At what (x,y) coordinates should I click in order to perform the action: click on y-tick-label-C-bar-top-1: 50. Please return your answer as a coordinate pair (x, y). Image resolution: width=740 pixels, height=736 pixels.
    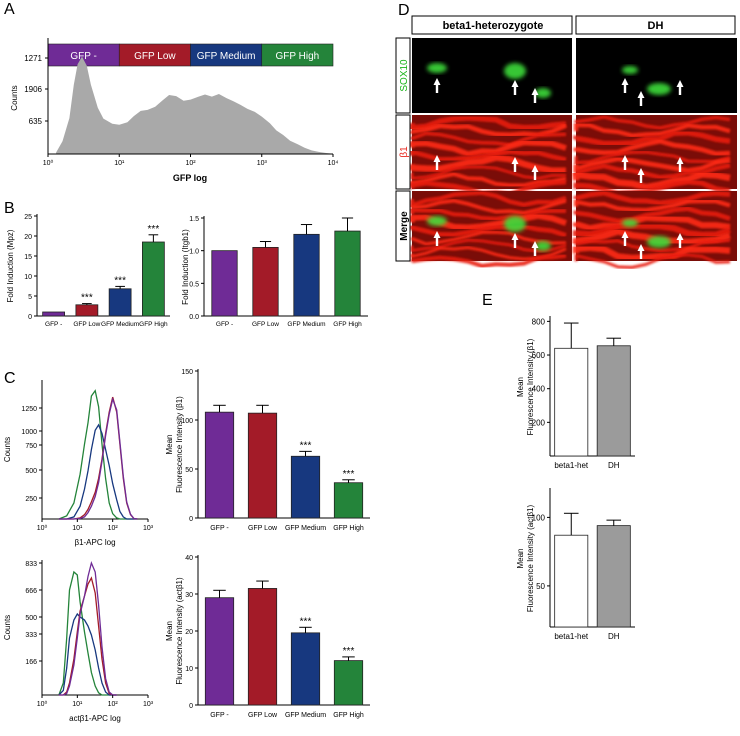
    Looking at the image, I should click on (189, 470).